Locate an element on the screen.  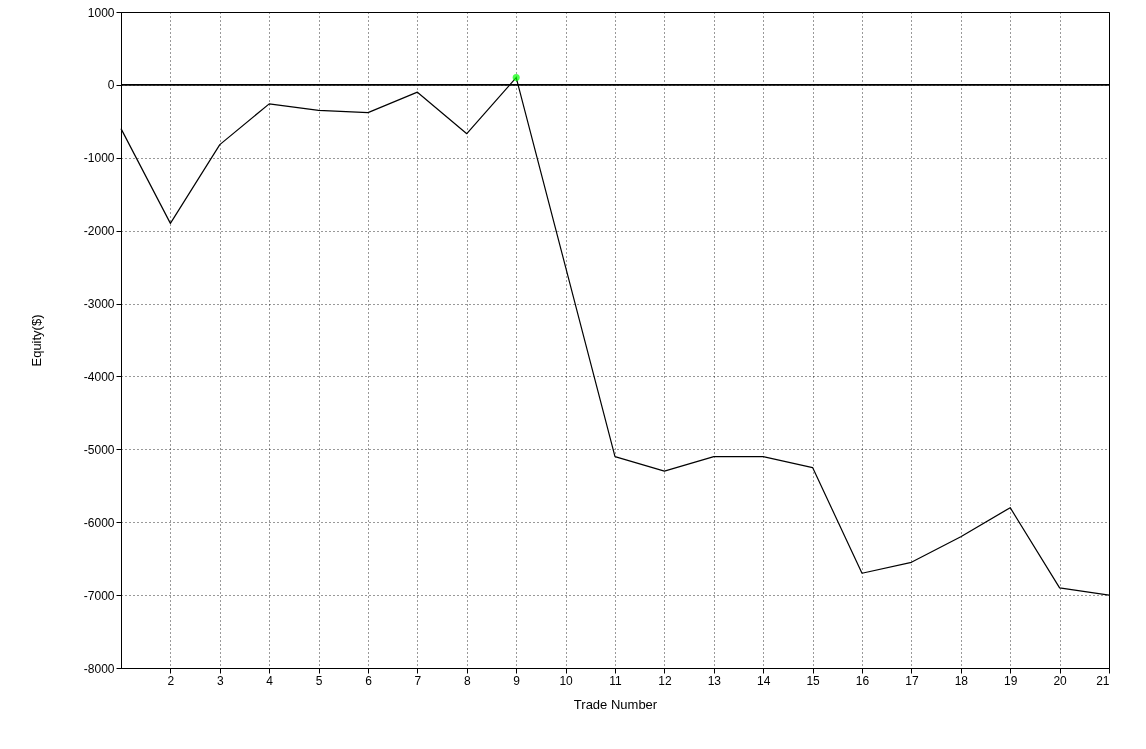
x-tick-label: 13 is located at coordinates (714, 680).